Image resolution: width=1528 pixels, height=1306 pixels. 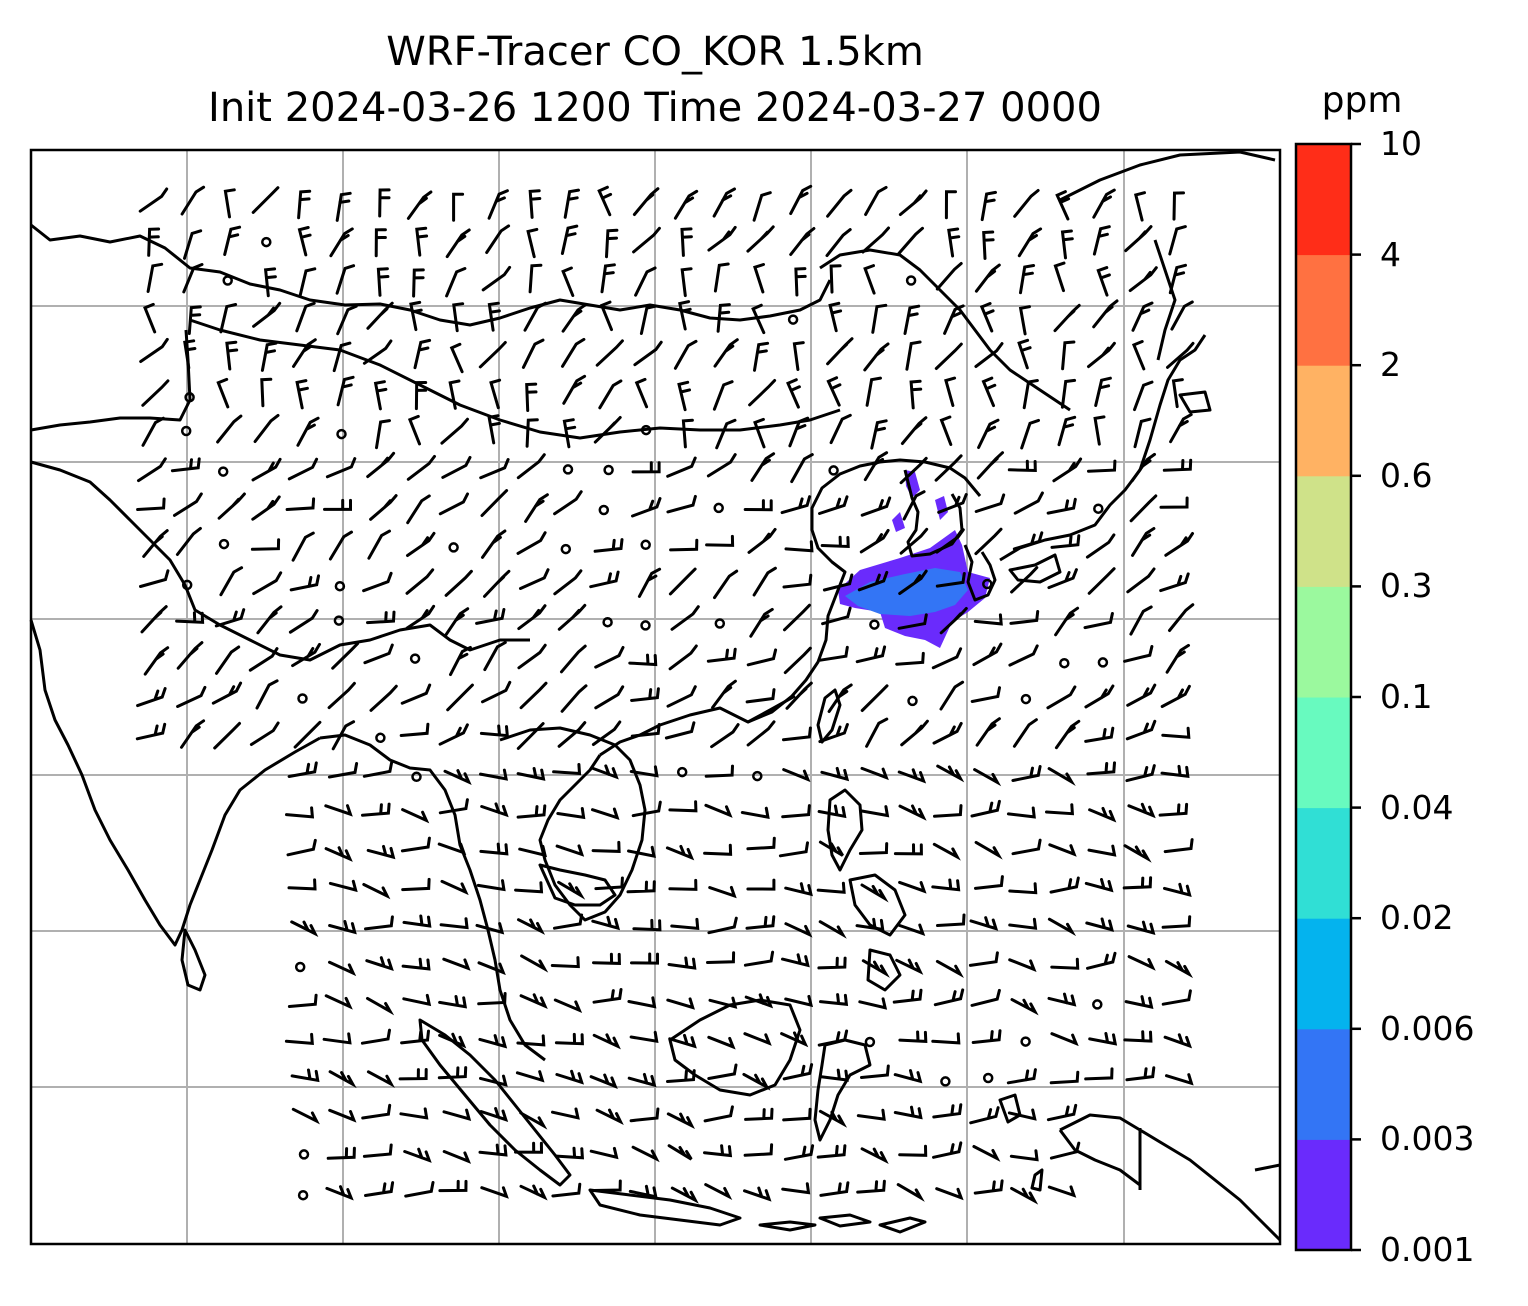 I want to click on colorbar-unit-label: ppm, so click(x=1362, y=100).